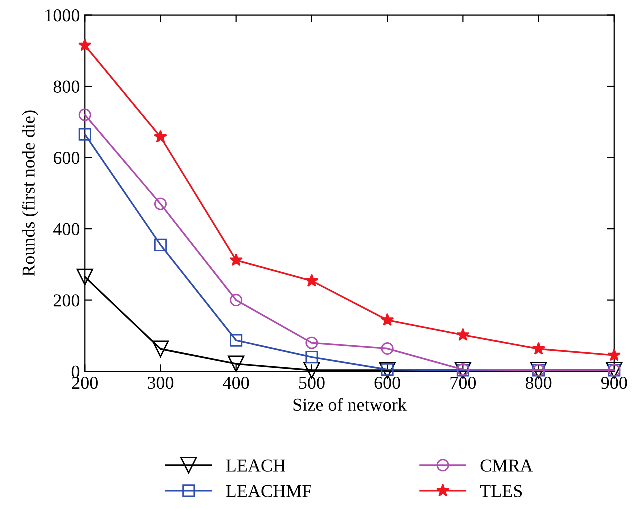 The height and width of the screenshot is (509, 640). What do you see at coordinates (67, 229) in the screenshot?
I see `y-tick-label: 400` at bounding box center [67, 229].